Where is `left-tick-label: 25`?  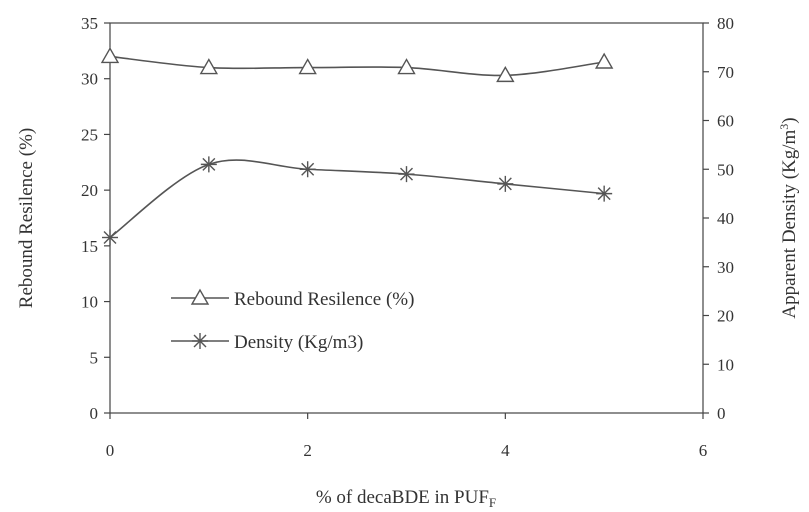 left-tick-label: 25 is located at coordinates (89, 134).